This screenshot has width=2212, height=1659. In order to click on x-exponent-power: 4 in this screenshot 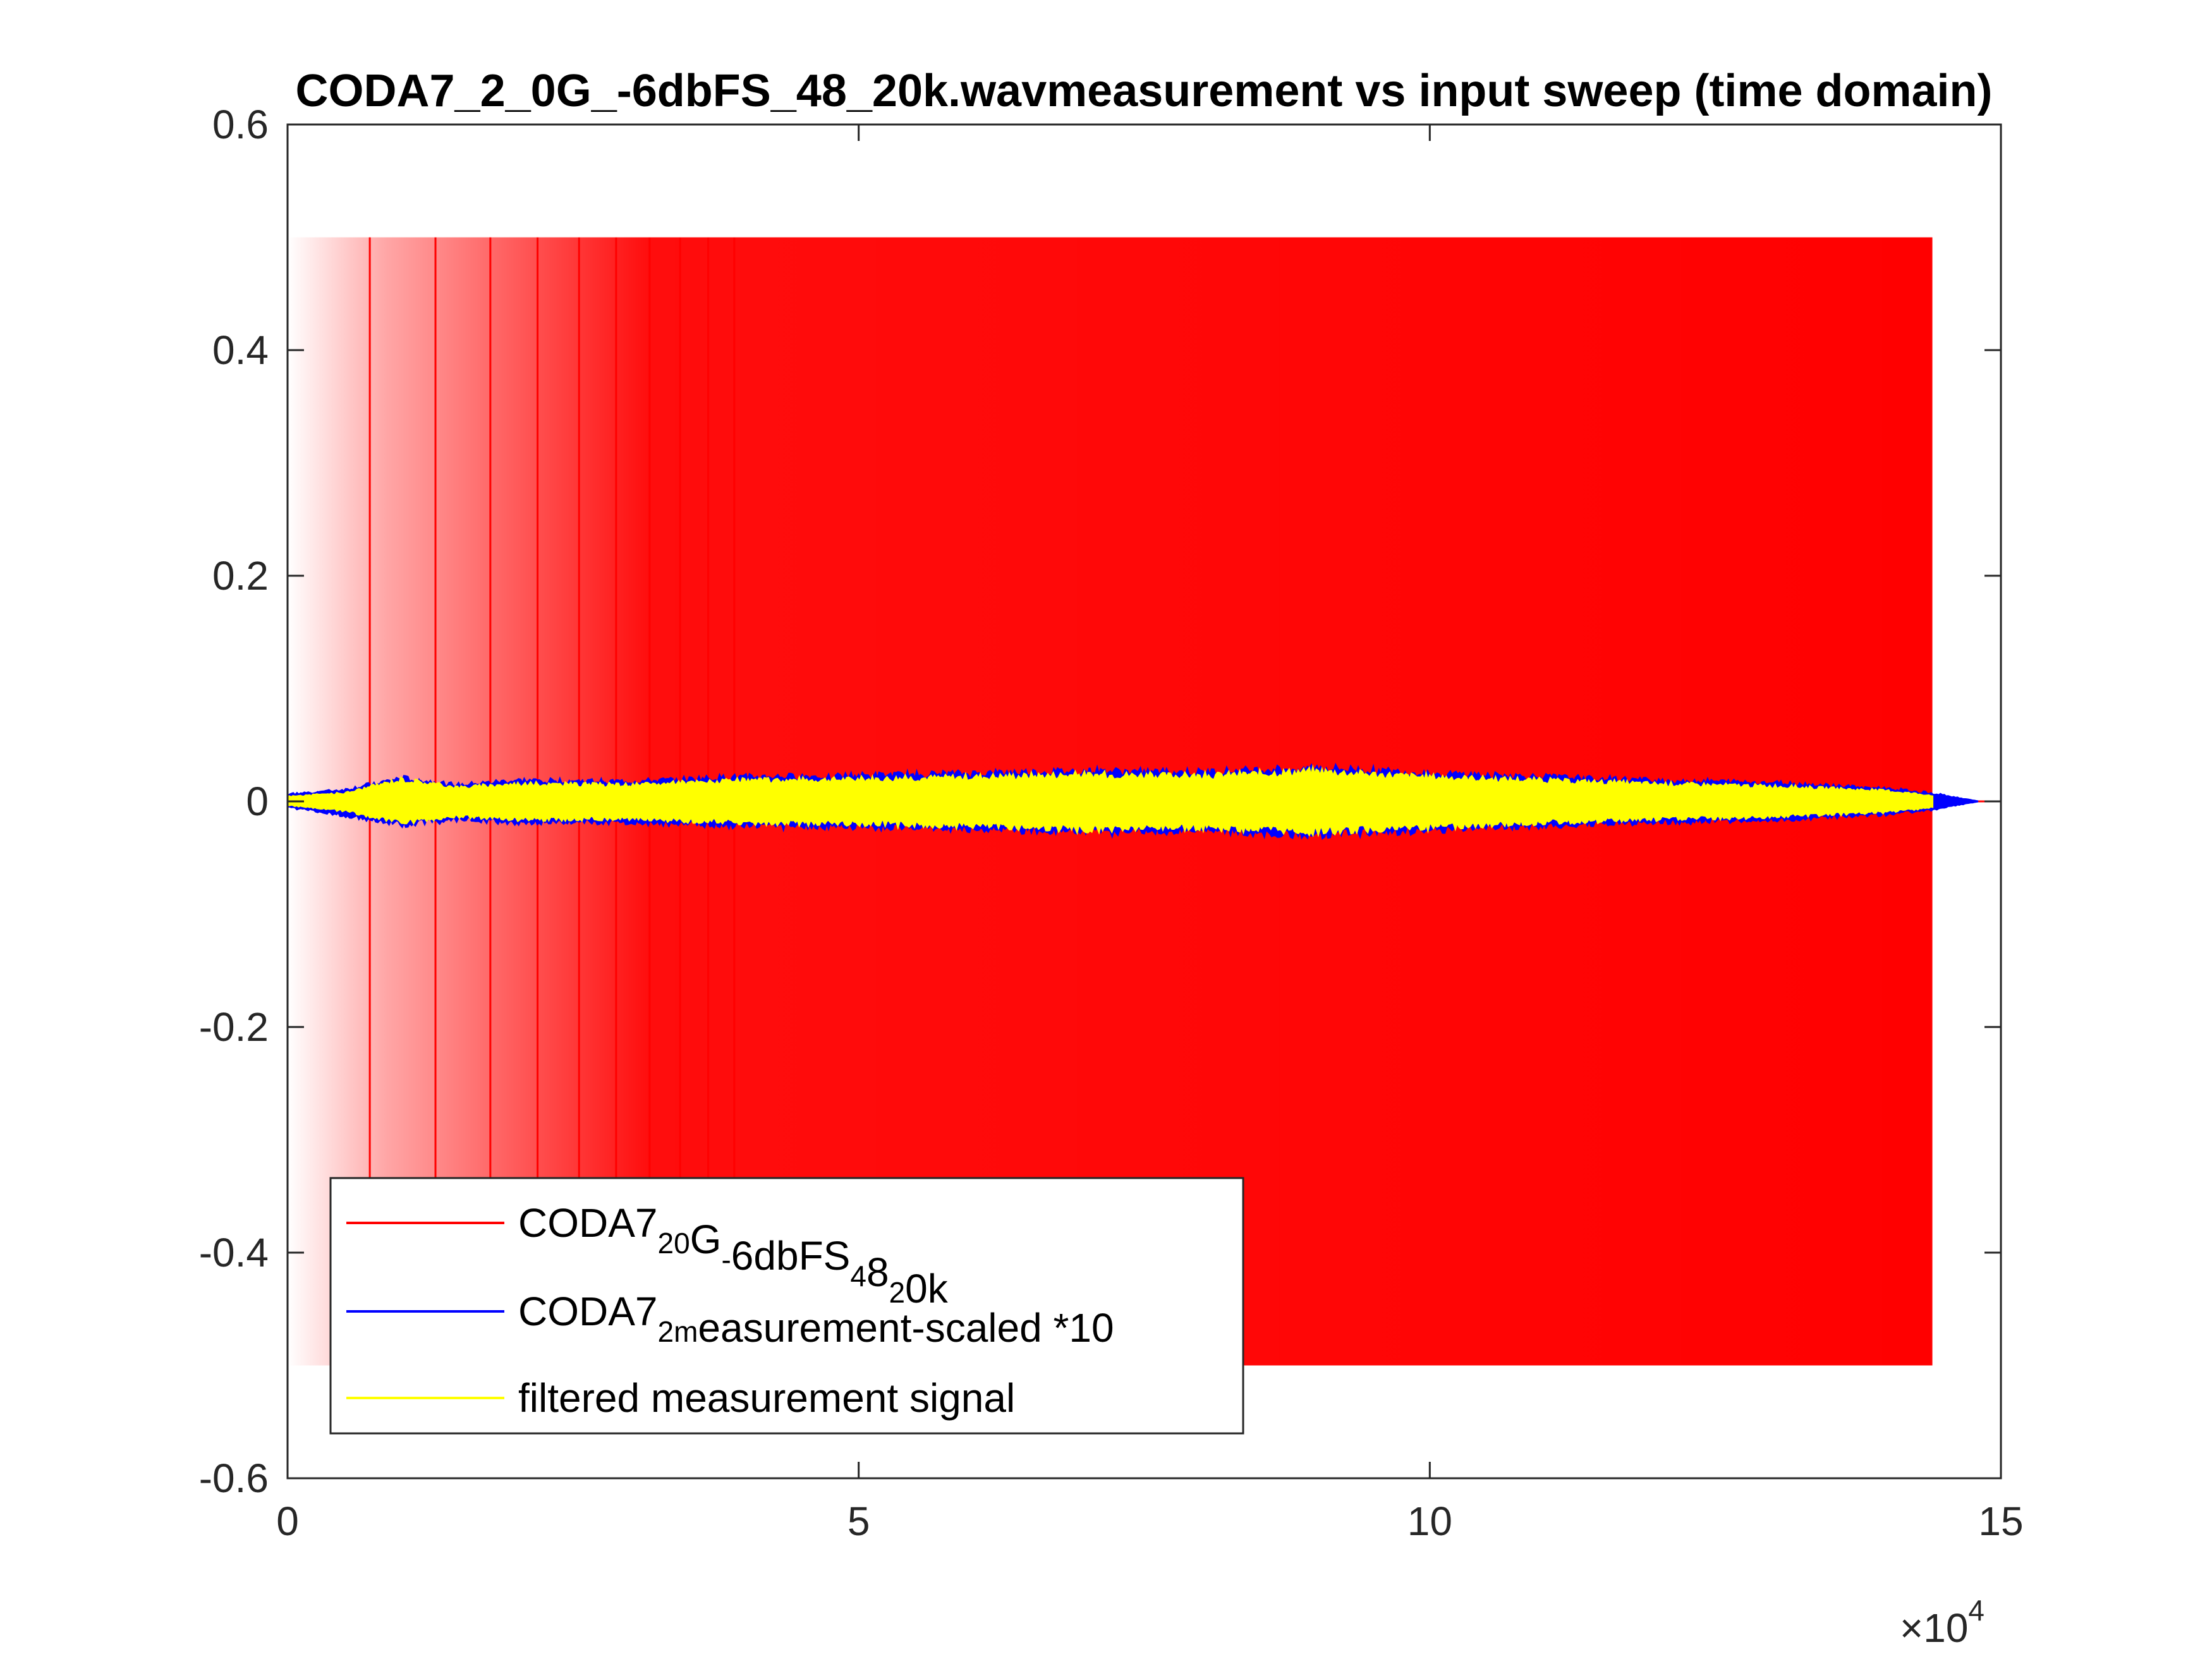, I will do `click(1976, 1610)`.